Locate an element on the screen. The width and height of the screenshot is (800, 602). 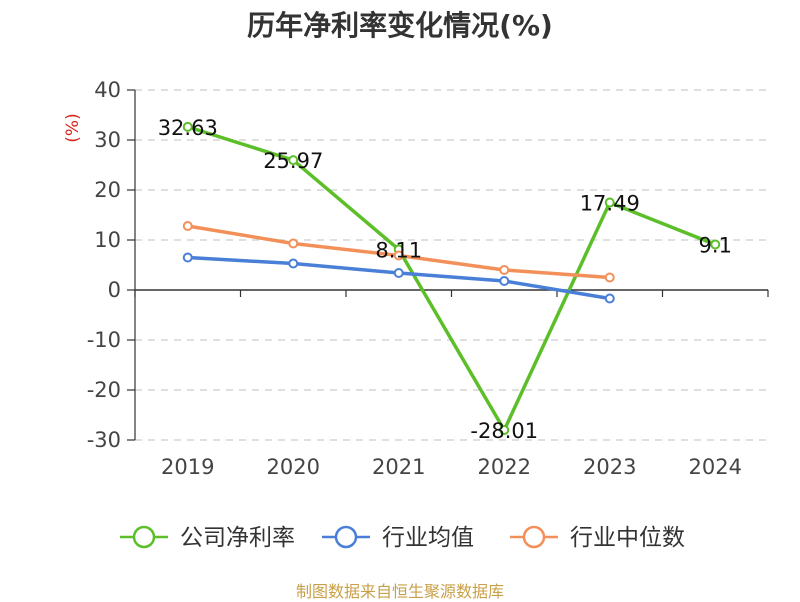
data-label: 25.97 is located at coordinates (293, 161).